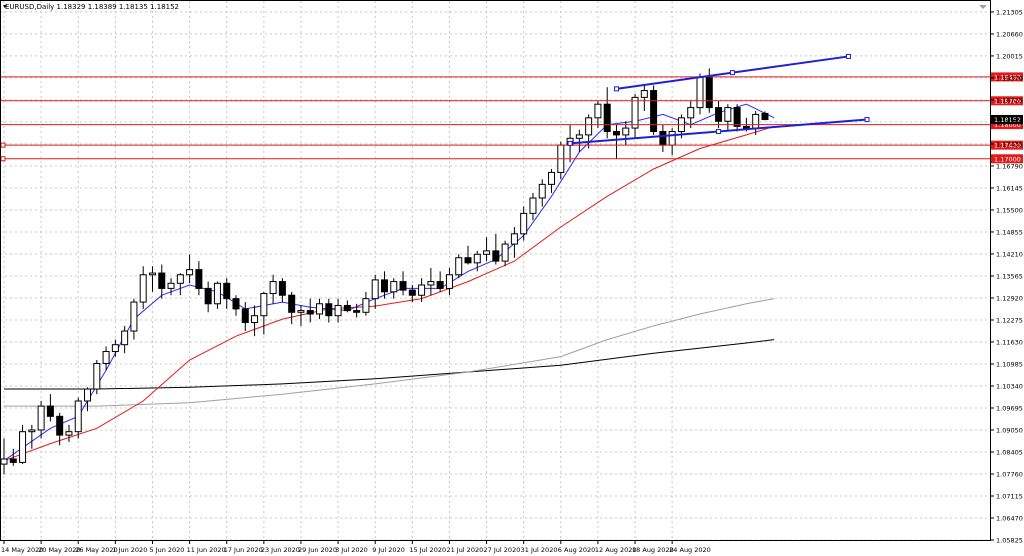 The width and height of the screenshot is (1024, 556). What do you see at coordinates (1009, 342) in the screenshot?
I see `y-tick-label: 1.11630` at bounding box center [1009, 342].